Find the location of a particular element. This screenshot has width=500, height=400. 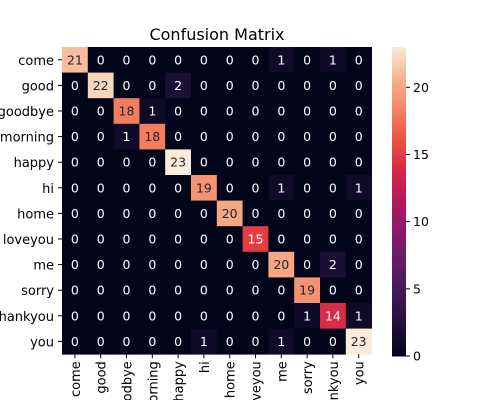

y-tick-label: me is located at coordinates (43, 266).